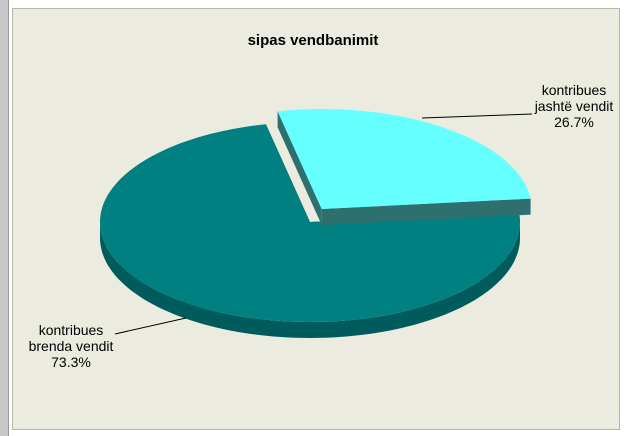 The image size is (626, 436). What do you see at coordinates (404, 159) in the screenshot?
I see `pie-slice` at bounding box center [404, 159].